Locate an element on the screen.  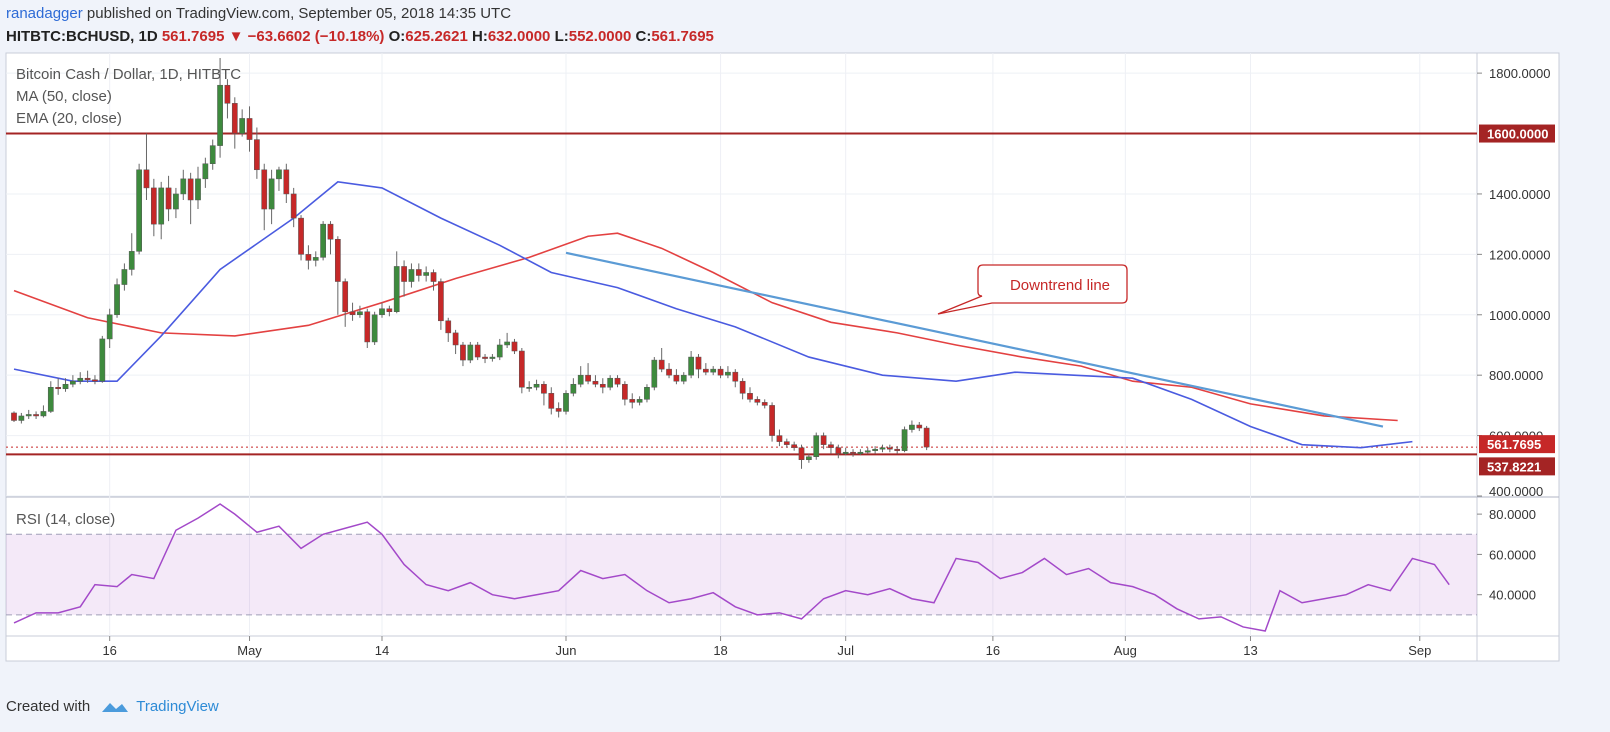
price-tick-label: 1400.0000 is located at coordinates (1519, 194).